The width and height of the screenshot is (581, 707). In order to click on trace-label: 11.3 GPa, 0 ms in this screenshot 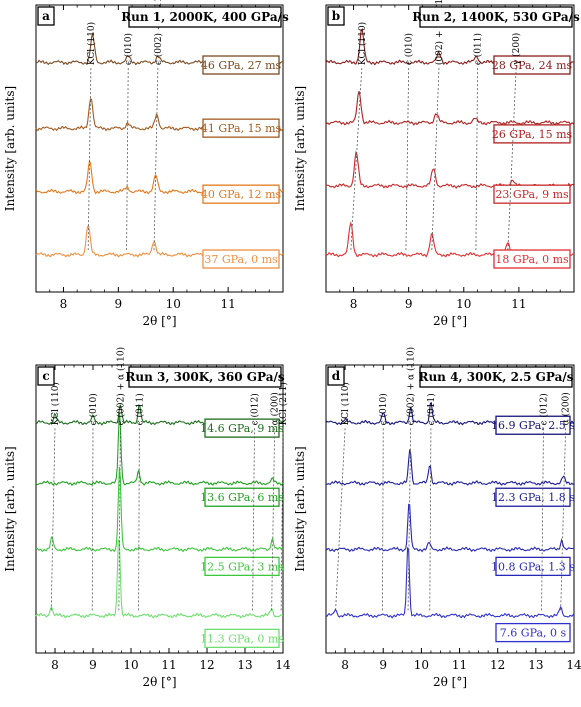, I will do `click(242, 638)`.